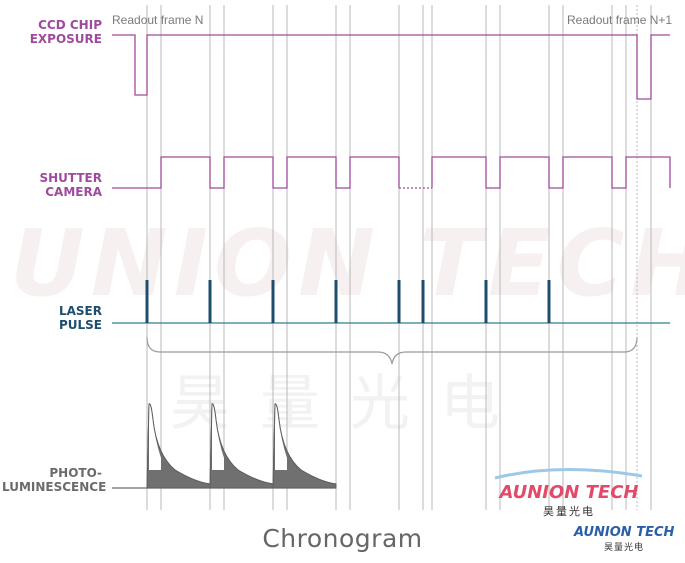 The image size is (685, 563). What do you see at coordinates (70, 25) in the screenshot?
I see `ccd-label-line1: CCD CHIP` at bounding box center [70, 25].